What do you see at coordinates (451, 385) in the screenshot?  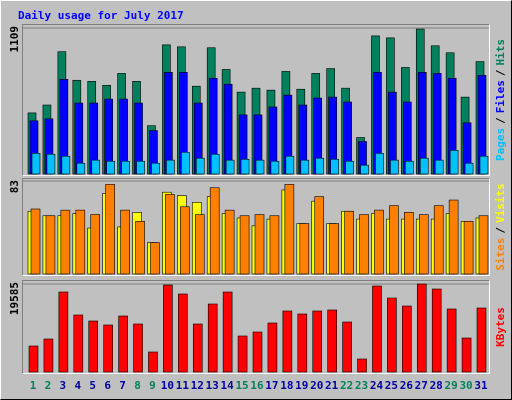 I see `x-tick-label: 29` at bounding box center [451, 385].